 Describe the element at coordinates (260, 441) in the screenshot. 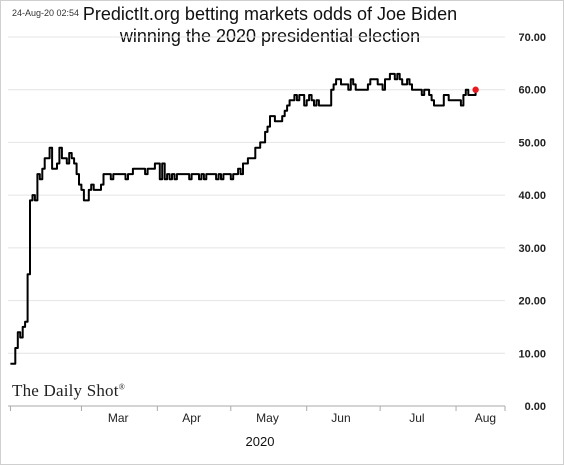

I see `x-axis-year-label: 2020` at that location.